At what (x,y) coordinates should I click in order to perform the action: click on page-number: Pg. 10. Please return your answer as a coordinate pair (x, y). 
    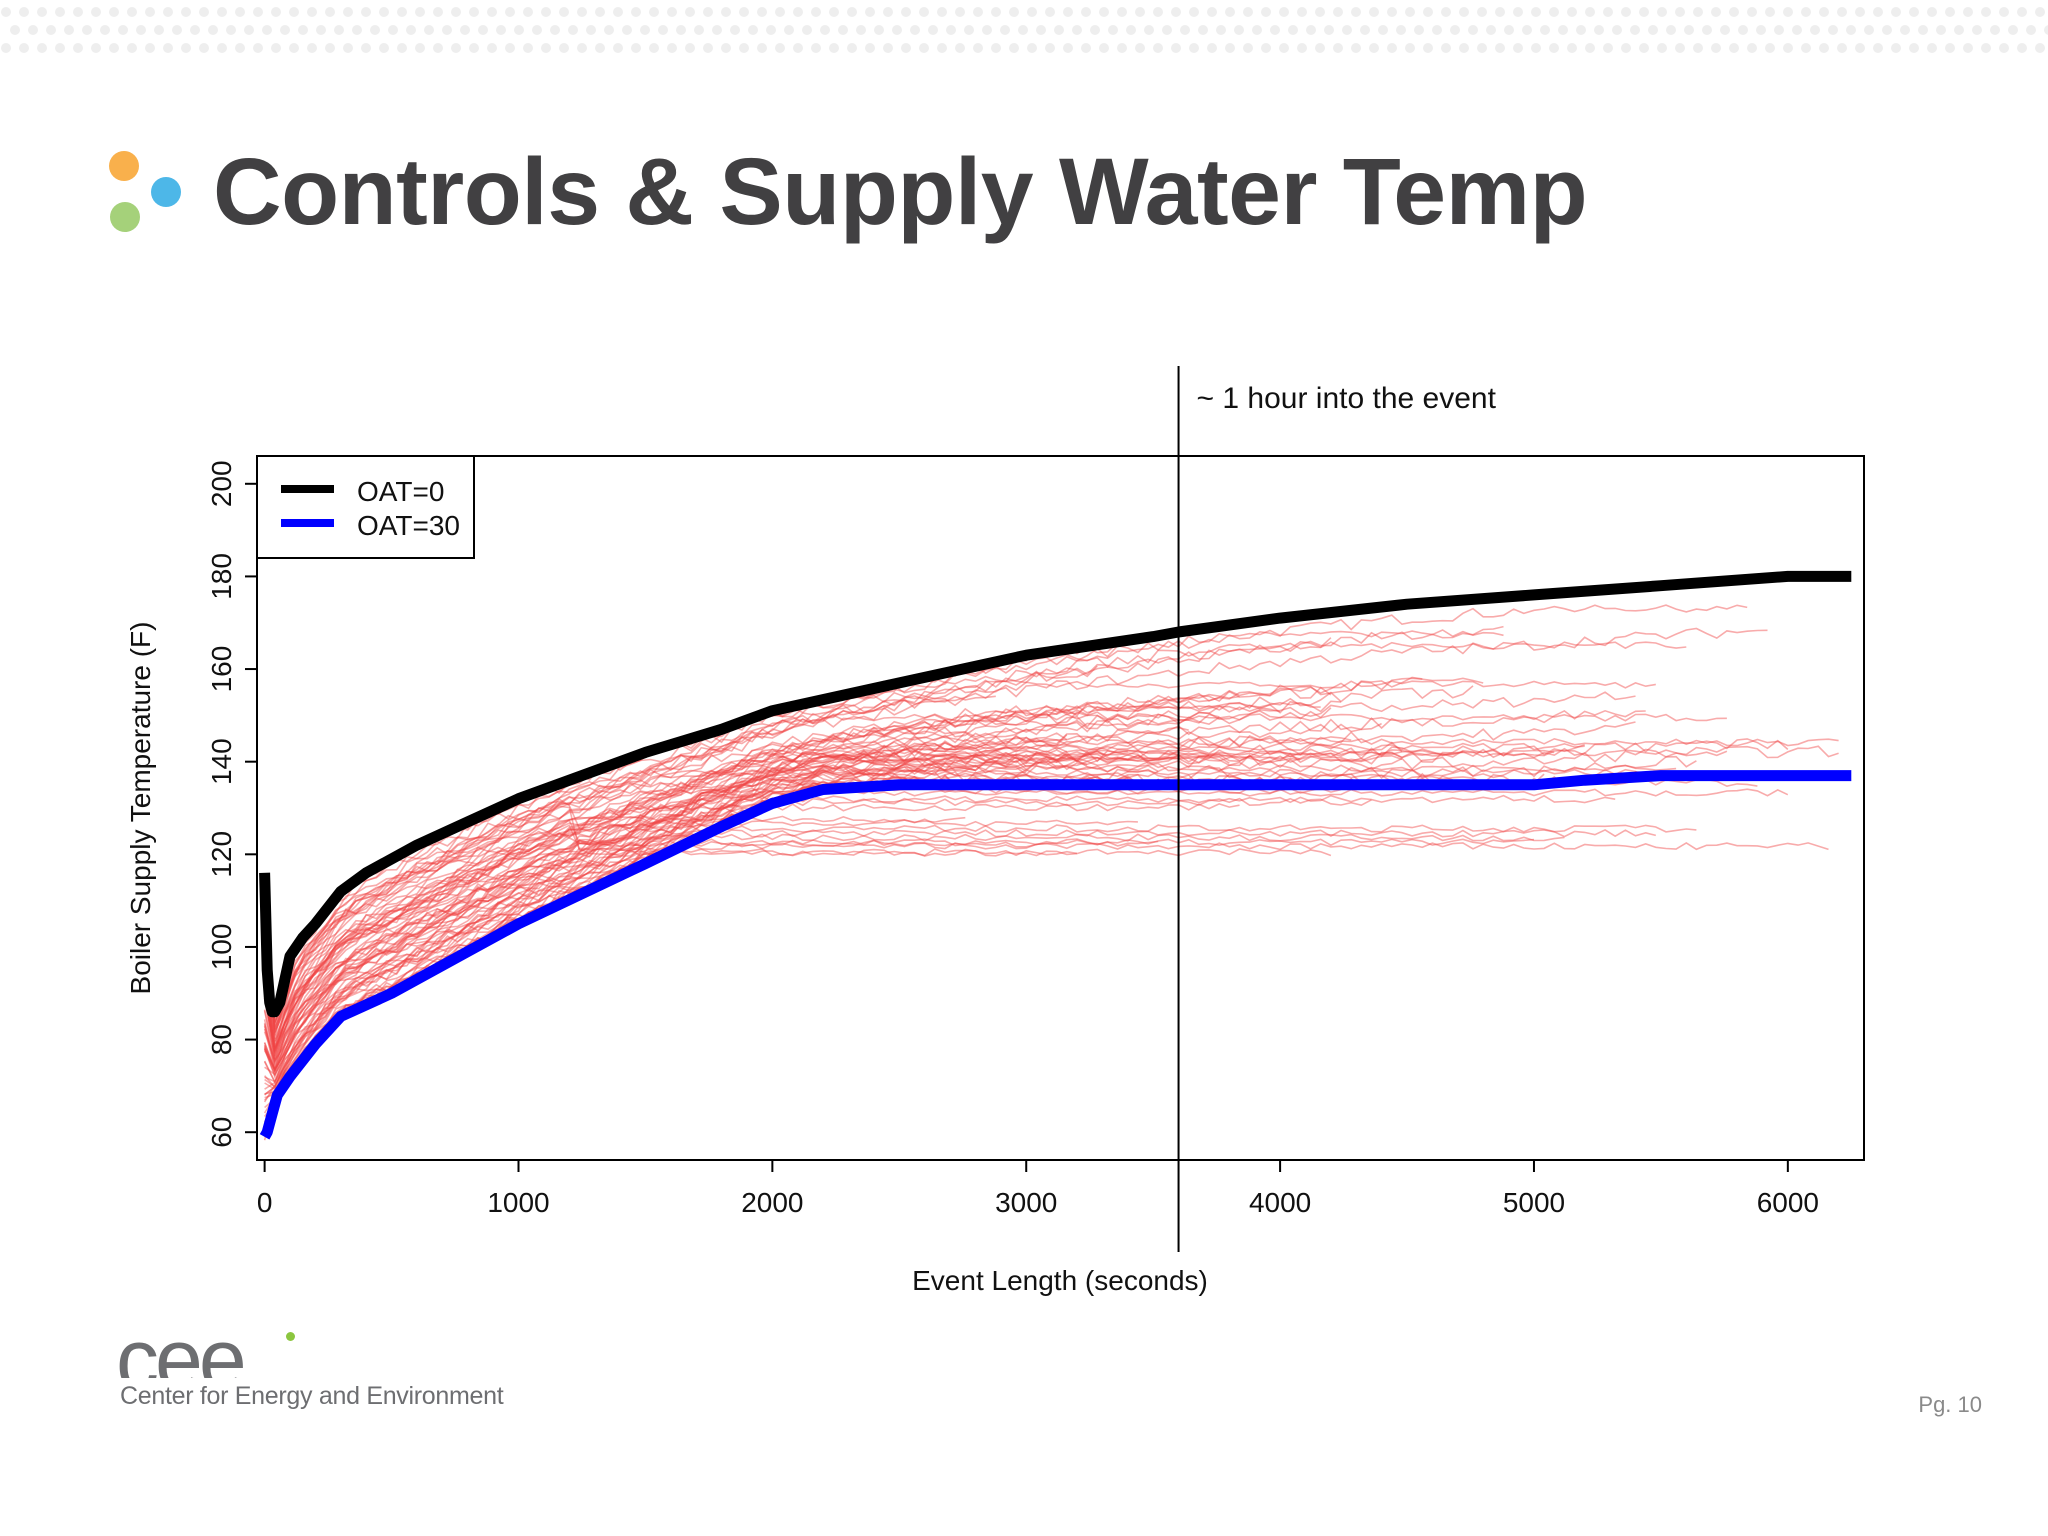
    Looking at the image, I should click on (1950, 1404).